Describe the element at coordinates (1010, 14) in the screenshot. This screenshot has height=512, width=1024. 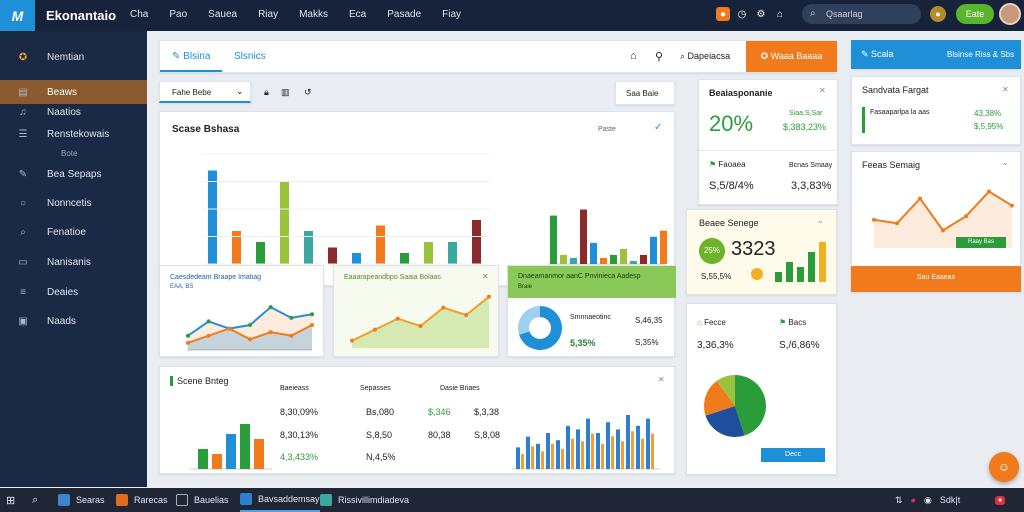
I see `avatar` at that location.